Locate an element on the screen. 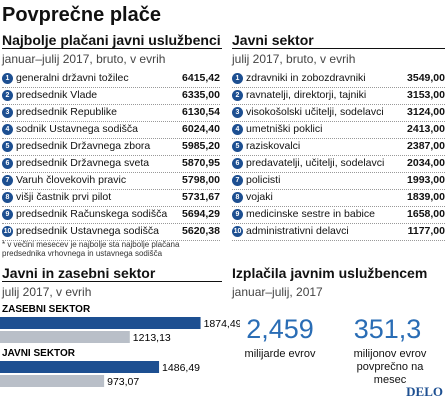 The height and width of the screenshot is (400, 447). table-row: 9 medicinske sestre in babice 1658,00 is located at coordinates (338, 215).